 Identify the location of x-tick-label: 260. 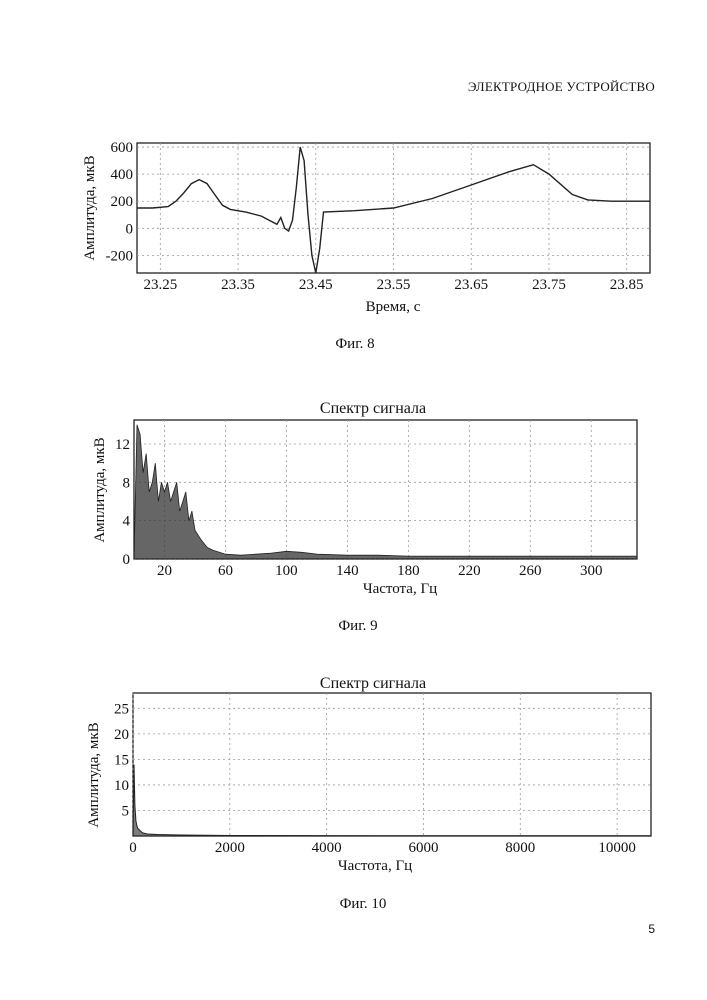
(530, 571).